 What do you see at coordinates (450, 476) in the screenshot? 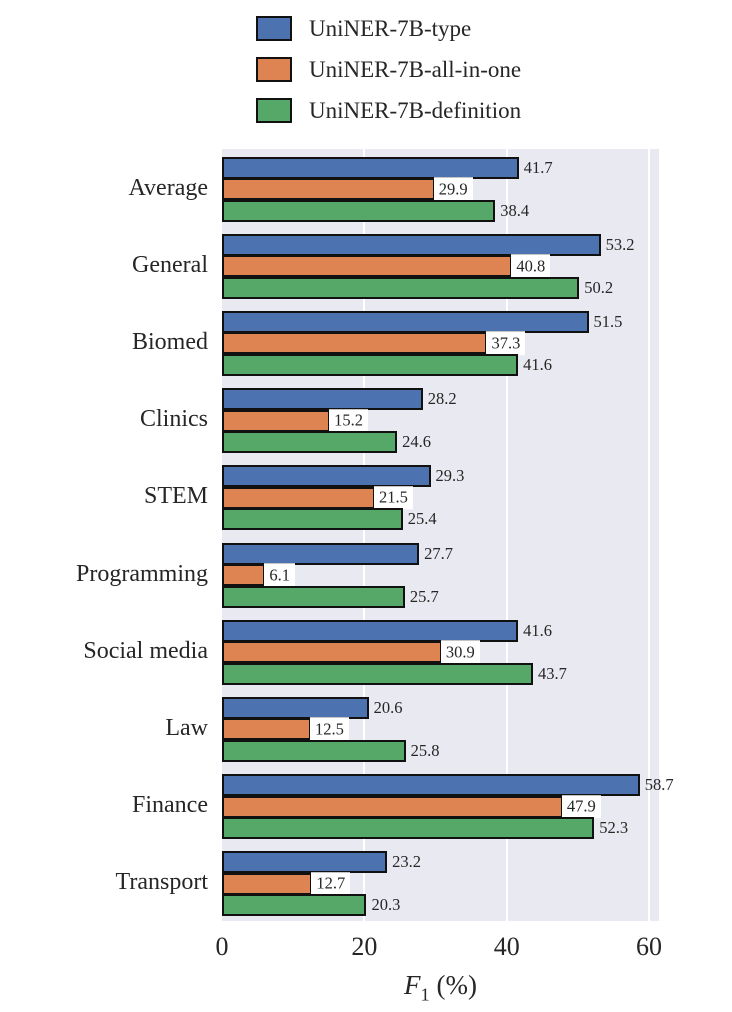
I see `value-label-uniner-7b-type-stem: 29.3` at bounding box center [450, 476].